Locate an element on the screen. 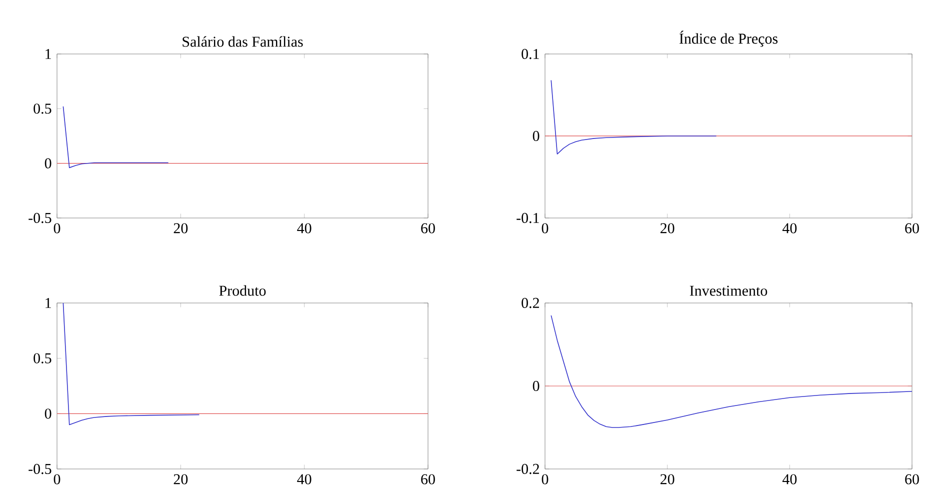 Image resolution: width=933 pixels, height=499 pixels. chart-title: Índice de Preços is located at coordinates (728, 38).